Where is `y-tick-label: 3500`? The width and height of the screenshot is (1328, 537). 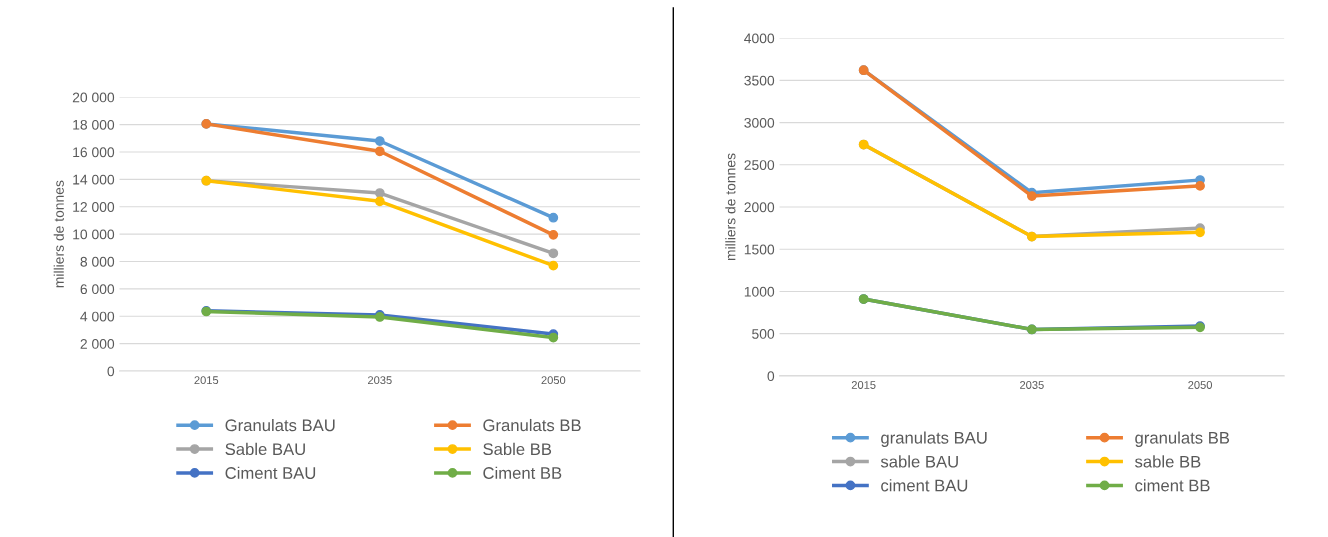 y-tick-label: 3500 is located at coordinates (759, 80).